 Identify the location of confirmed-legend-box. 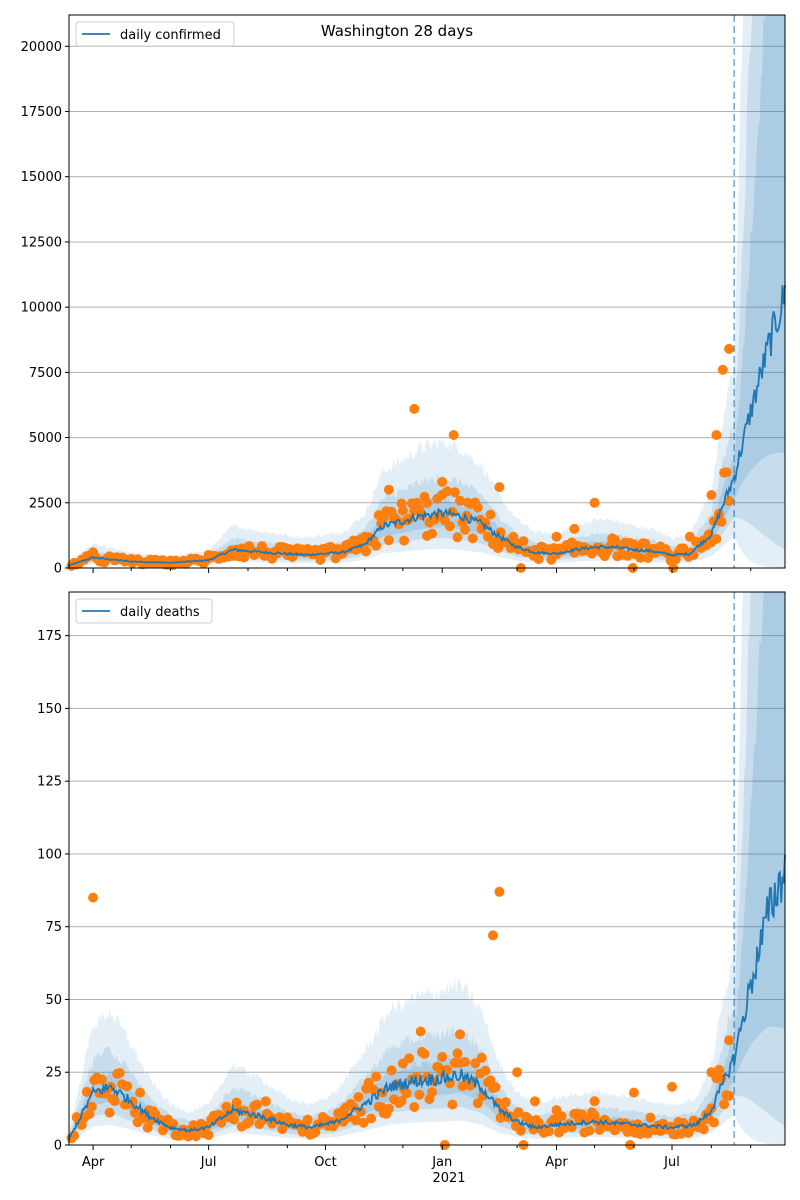
(155, 34).